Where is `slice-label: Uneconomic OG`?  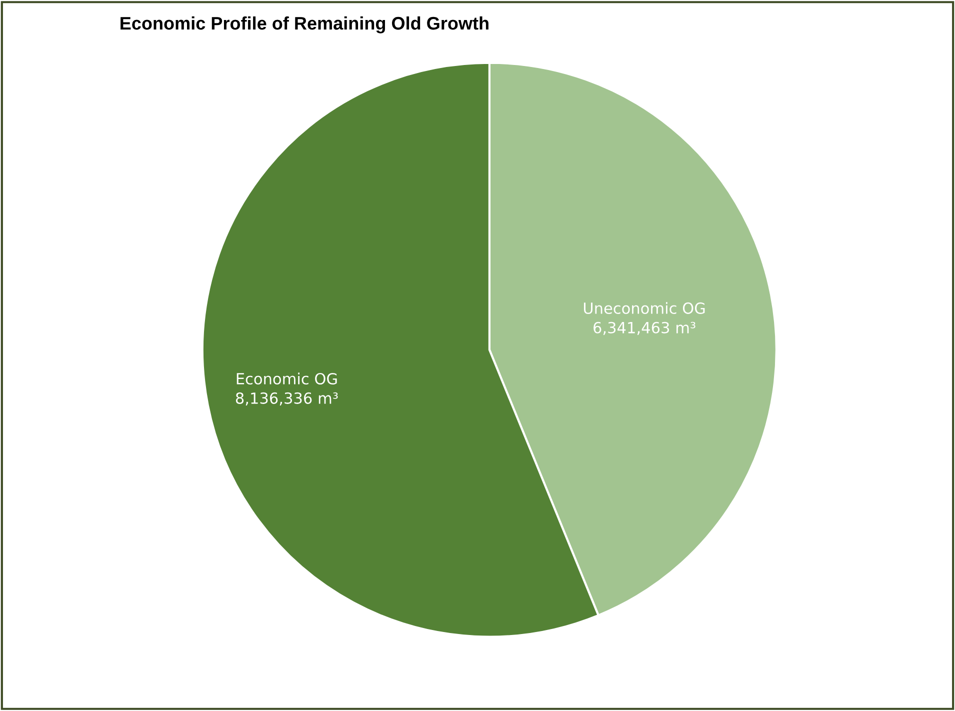
slice-label: Uneconomic OG is located at coordinates (644, 308).